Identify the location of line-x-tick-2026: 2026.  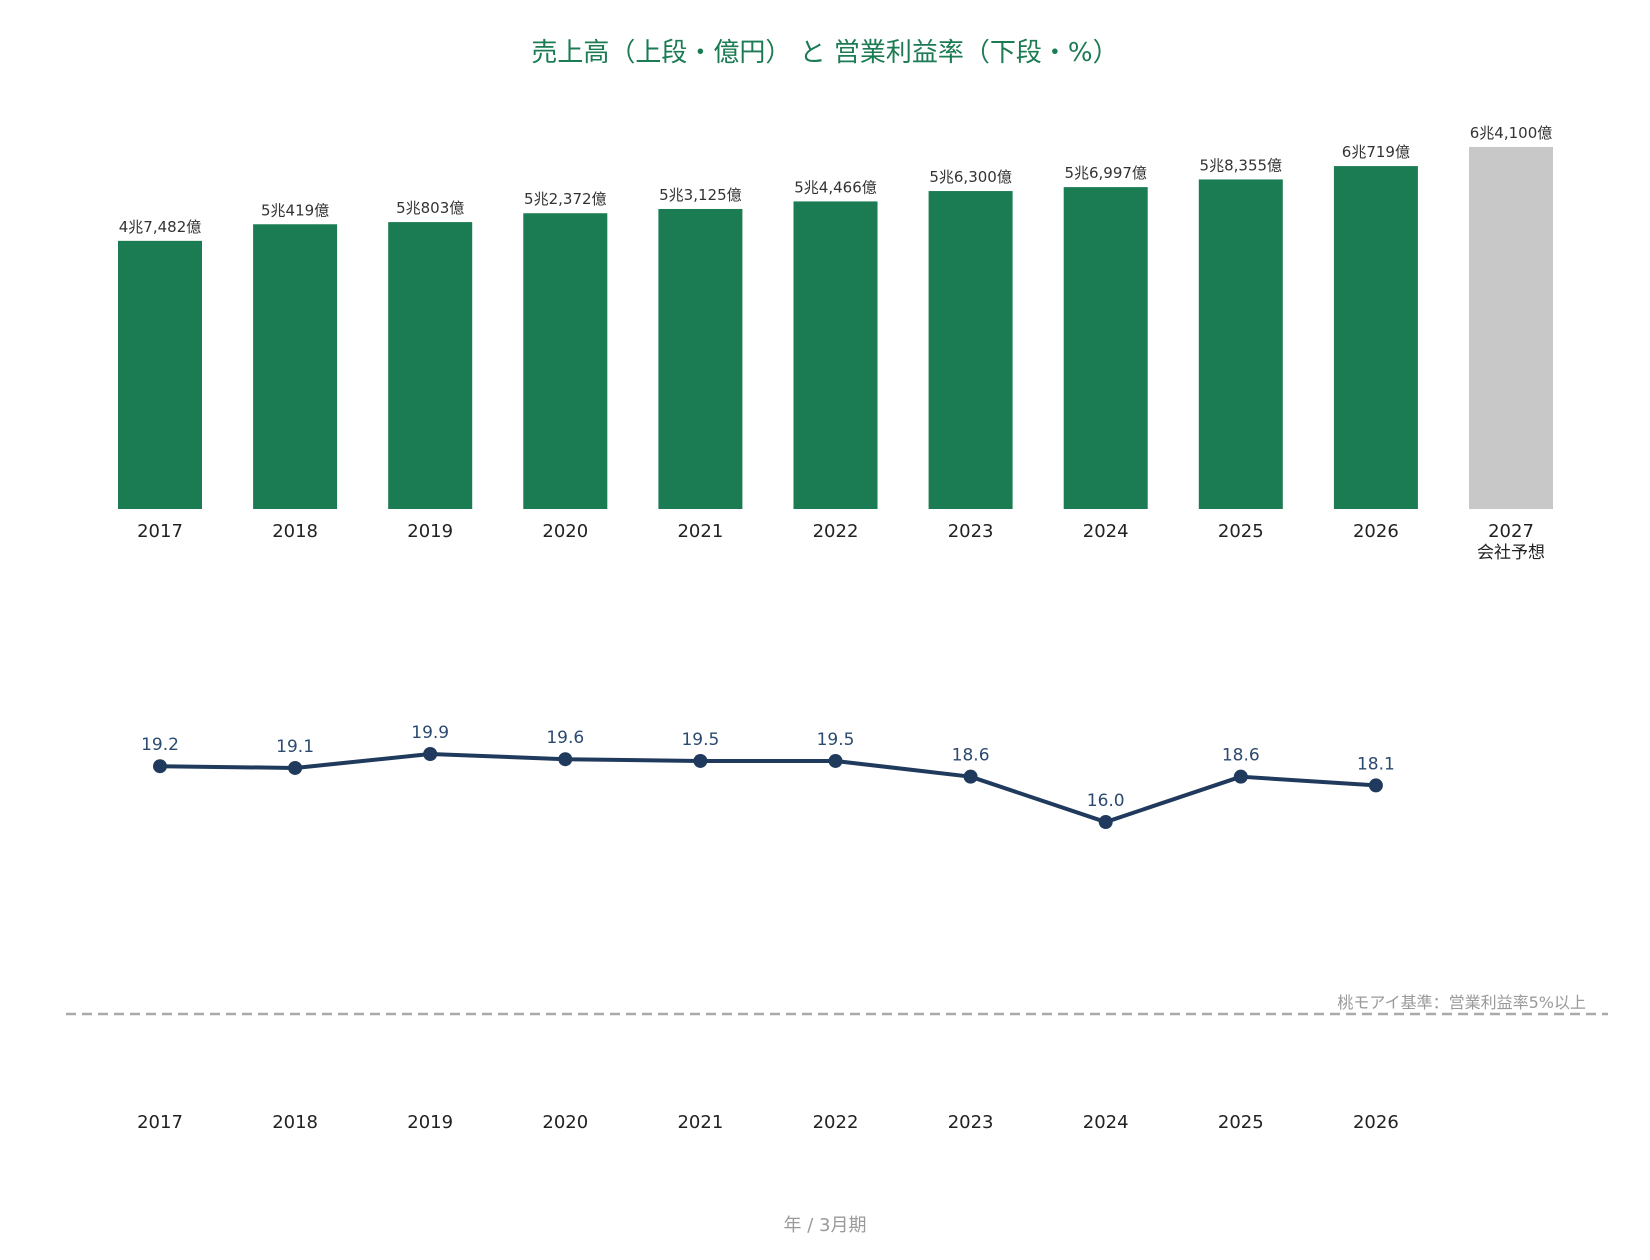
(1376, 1122).